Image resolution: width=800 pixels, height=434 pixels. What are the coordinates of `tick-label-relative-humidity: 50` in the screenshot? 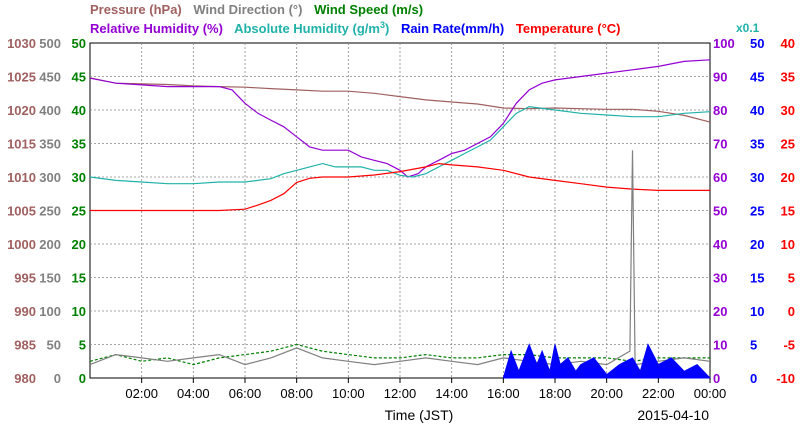 It's located at (720, 211).